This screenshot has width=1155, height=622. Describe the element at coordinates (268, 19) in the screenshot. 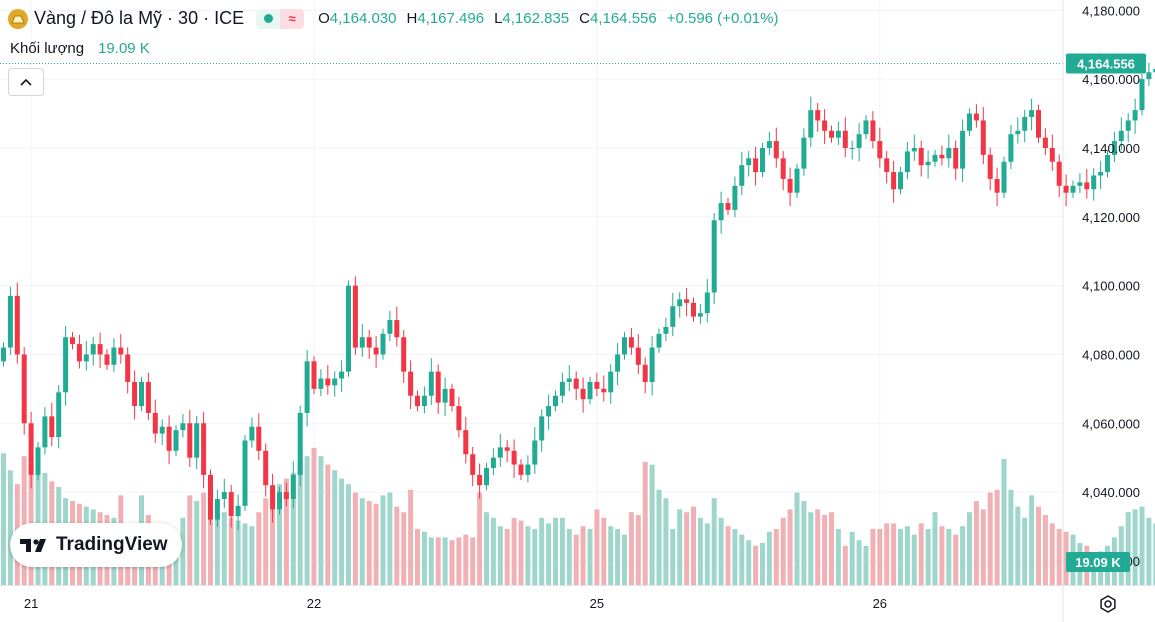

I see `status-dot-icon` at that location.